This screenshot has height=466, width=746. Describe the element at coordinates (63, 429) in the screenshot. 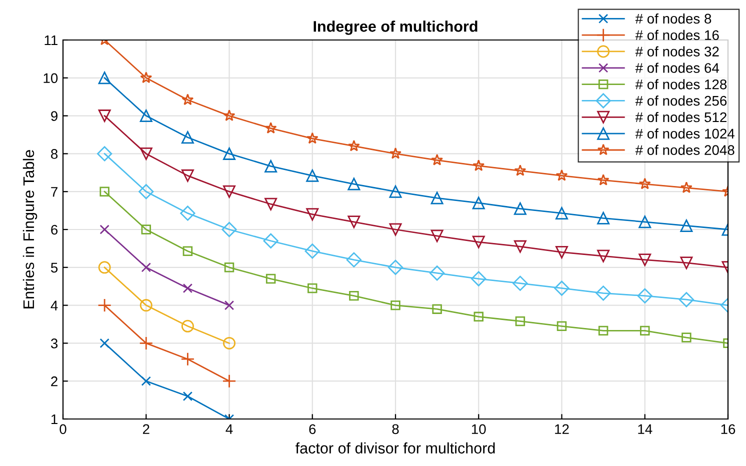

I see `x-tick-label: 0` at that location.